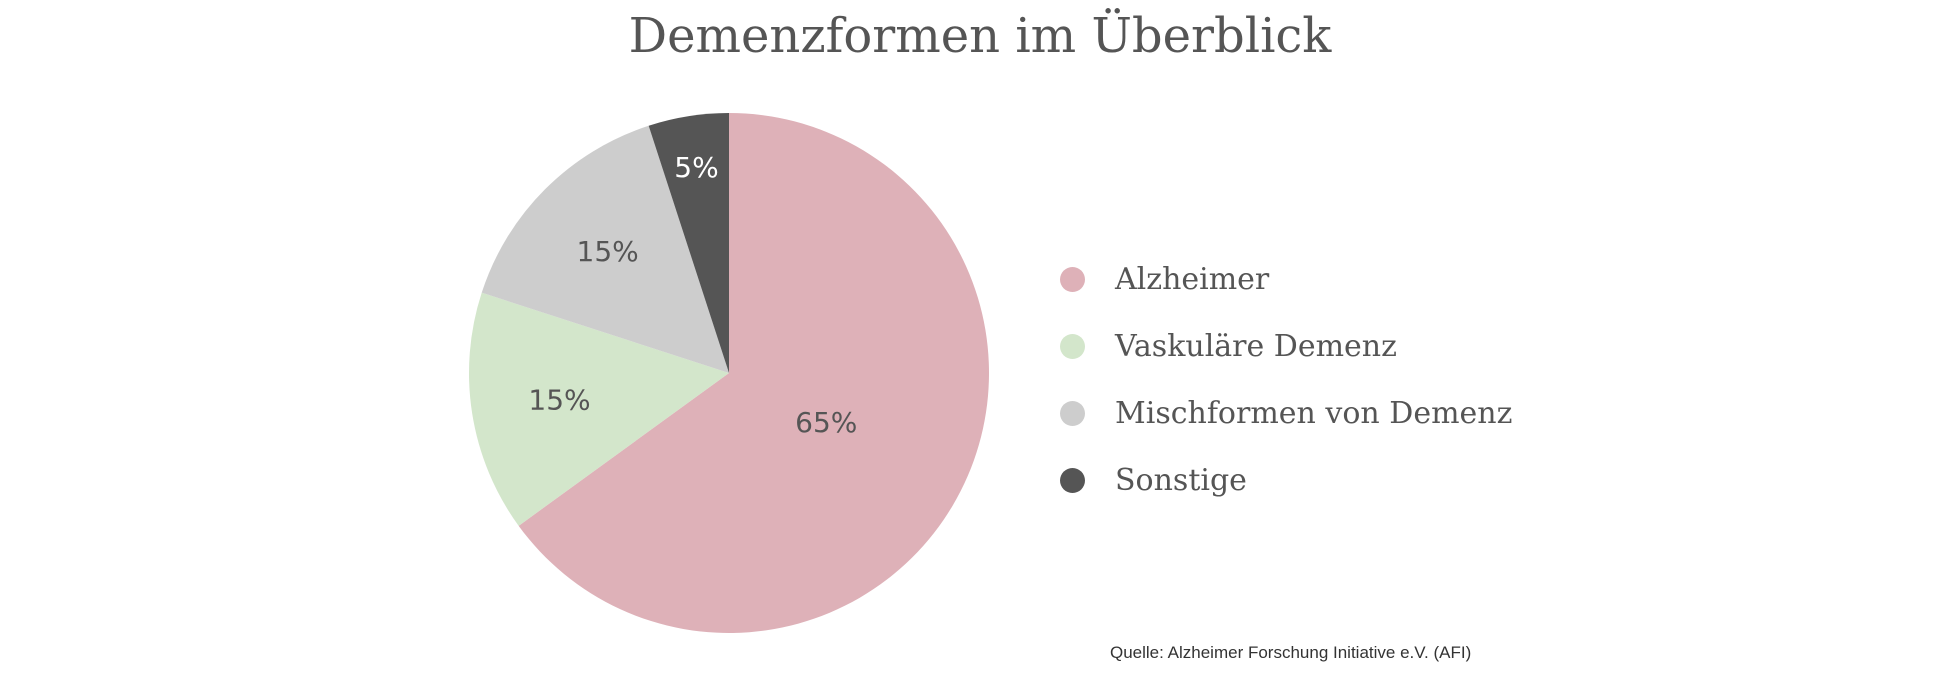 The image size is (1960, 688). What do you see at coordinates (980, 36) in the screenshot?
I see `chart-title: Demenzformen im Überblick` at bounding box center [980, 36].